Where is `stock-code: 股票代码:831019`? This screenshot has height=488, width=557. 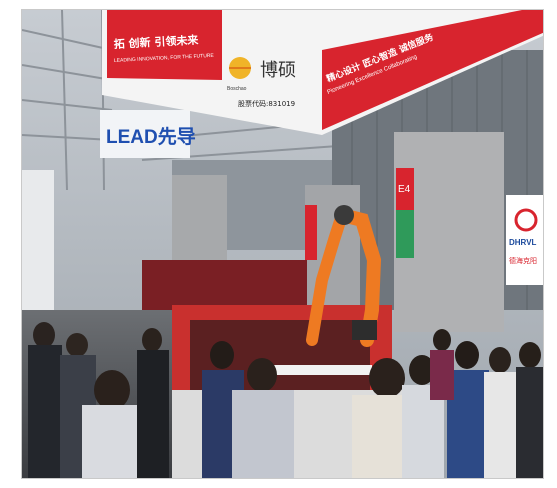
stock-code: 股票代码:831019 is located at coordinates (266, 103).